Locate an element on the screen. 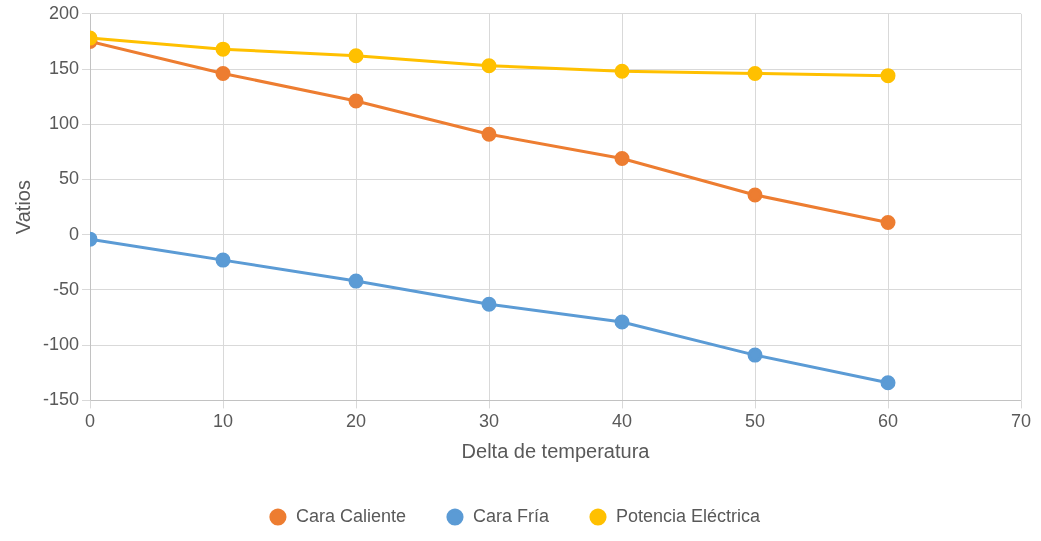  x-tick-label: 50 is located at coordinates (755, 421).